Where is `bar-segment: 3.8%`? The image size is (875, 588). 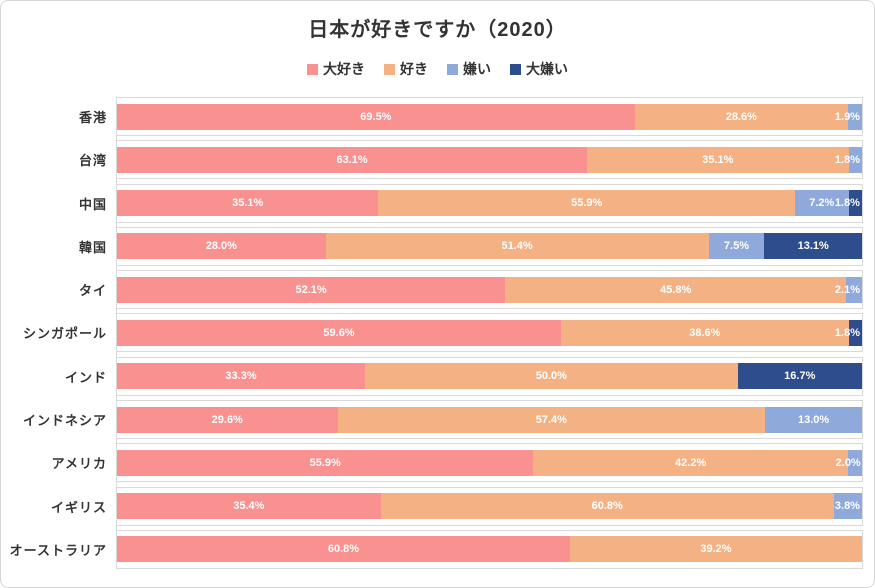 bar-segment: 3.8% is located at coordinates (847, 506).